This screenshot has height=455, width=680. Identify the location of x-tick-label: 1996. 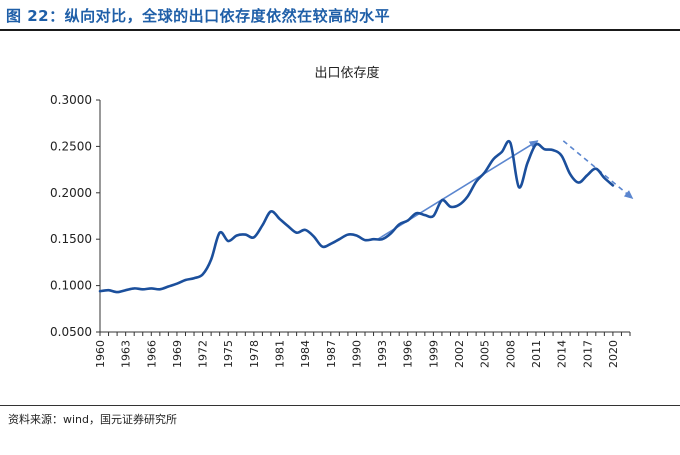
(408, 354).